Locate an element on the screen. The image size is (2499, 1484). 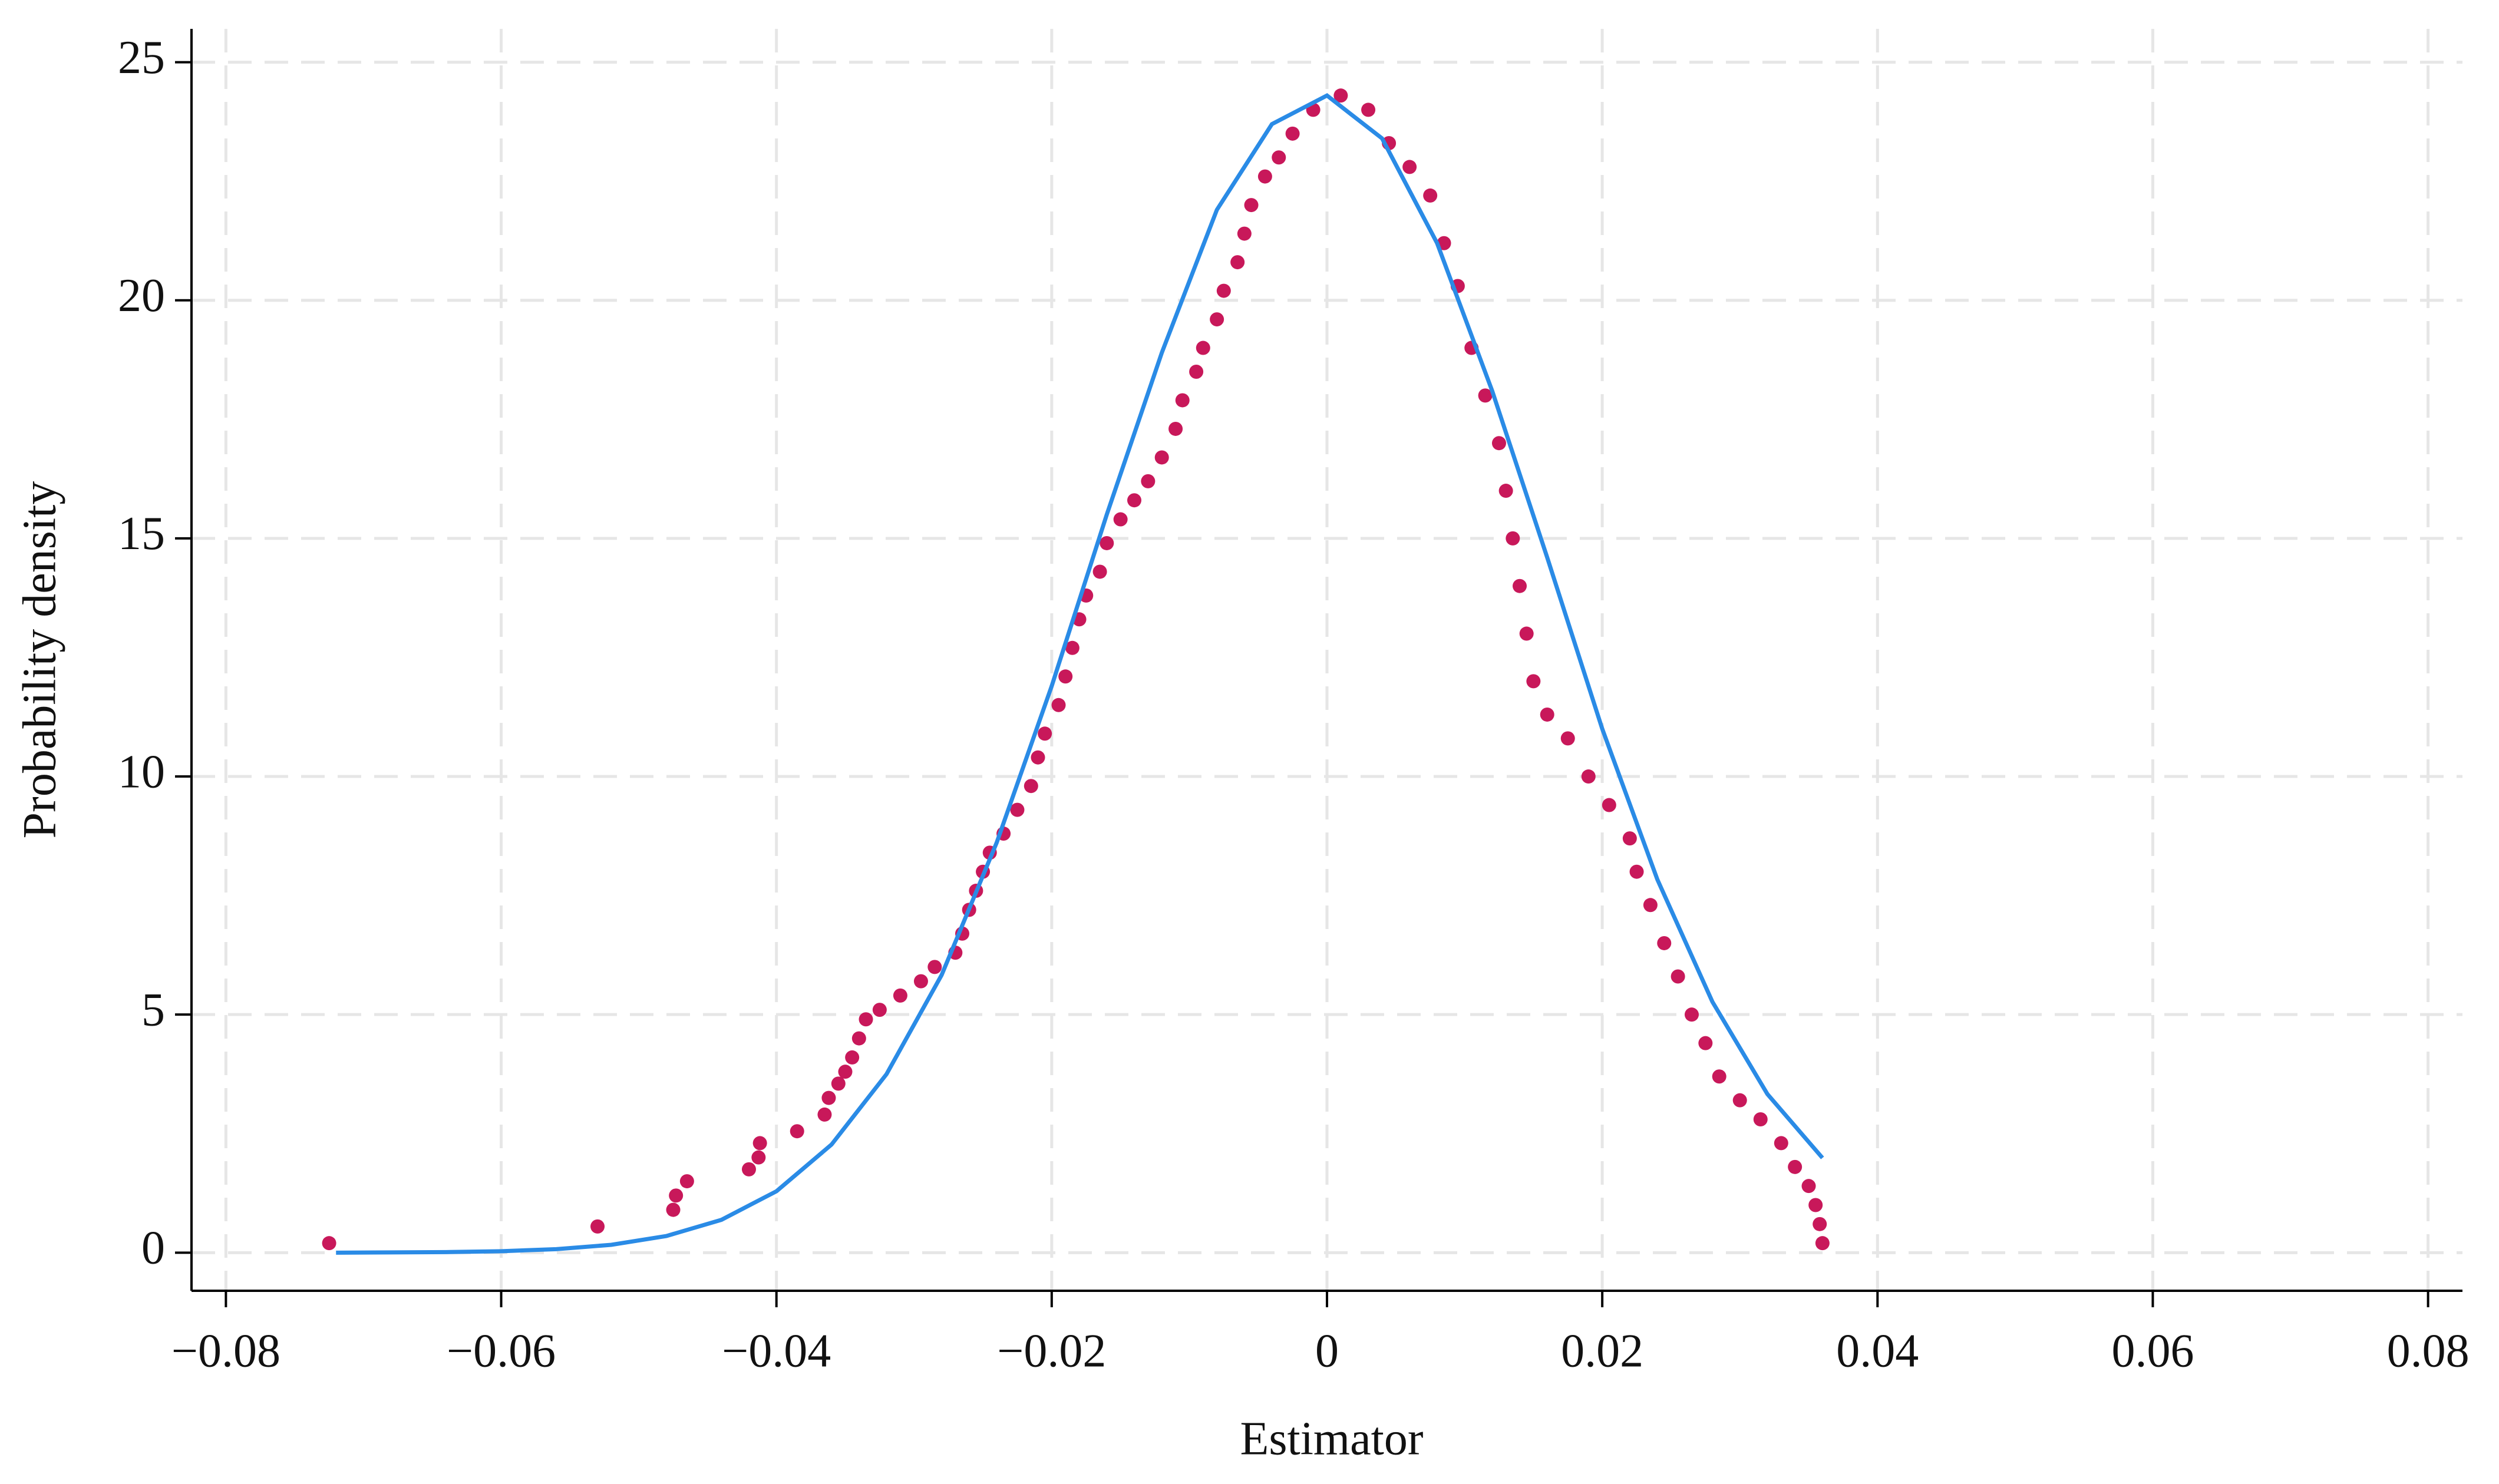
x-tick-label: 0 is located at coordinates (1327, 1351).